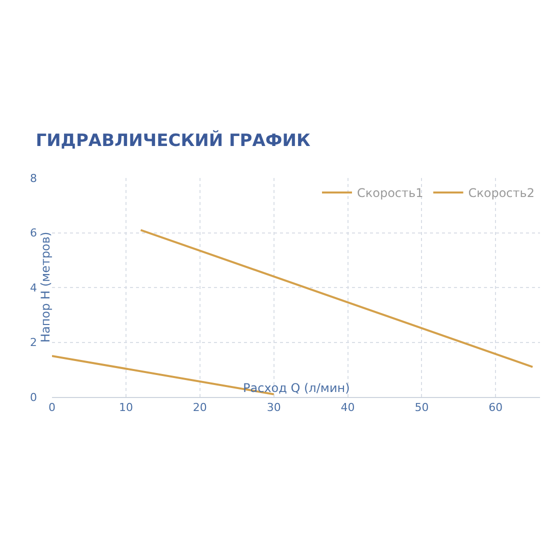 The height and width of the screenshot is (550, 550). Describe the element at coordinates (33, 397) in the screenshot. I see `y-tick-label: 0` at that location.